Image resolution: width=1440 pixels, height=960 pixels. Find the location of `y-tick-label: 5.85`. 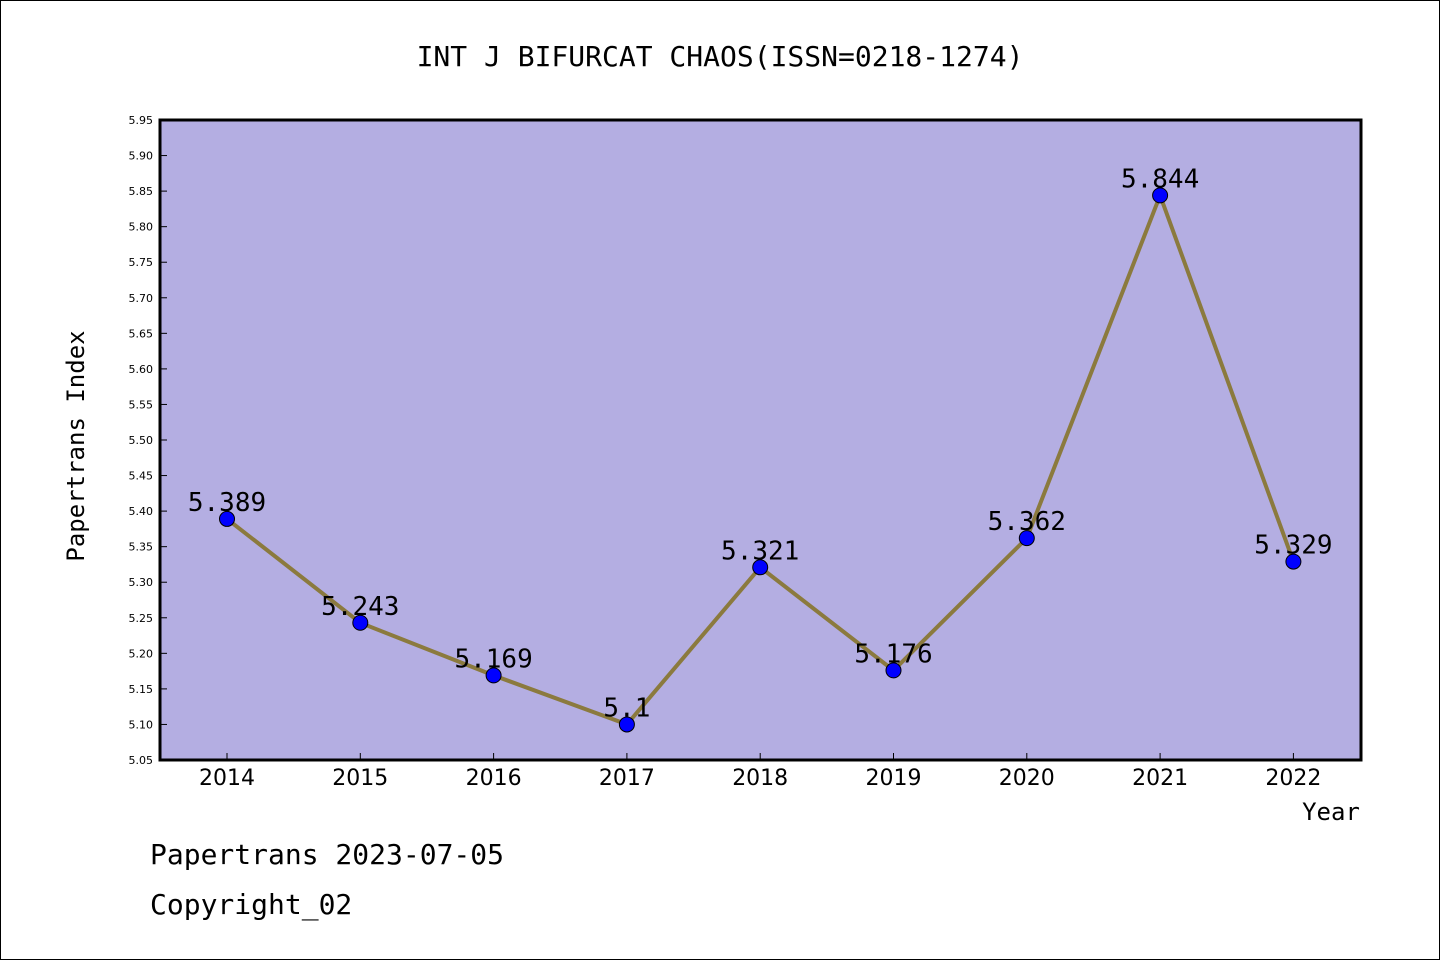

y-tick-label: 5.85 is located at coordinates (141, 191).